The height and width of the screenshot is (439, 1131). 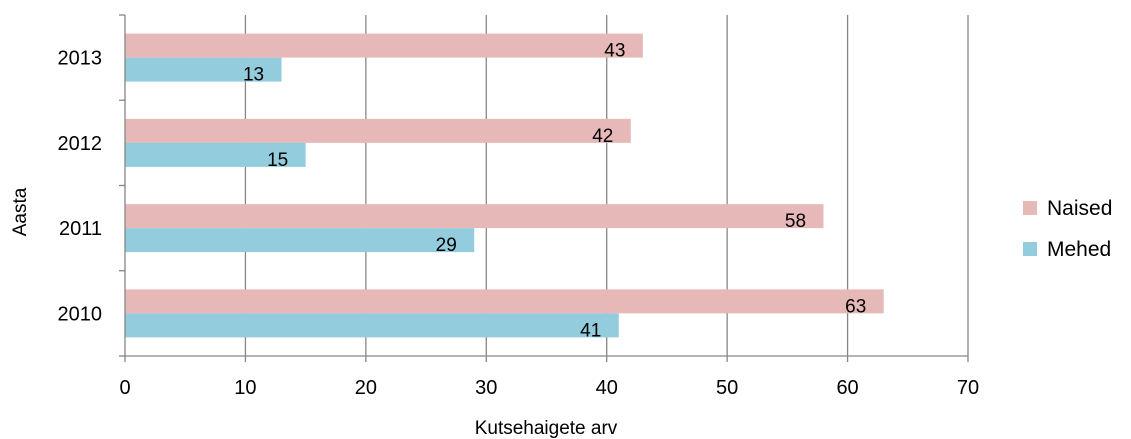 I want to click on y-tick-label: 2012, so click(x=80, y=144).